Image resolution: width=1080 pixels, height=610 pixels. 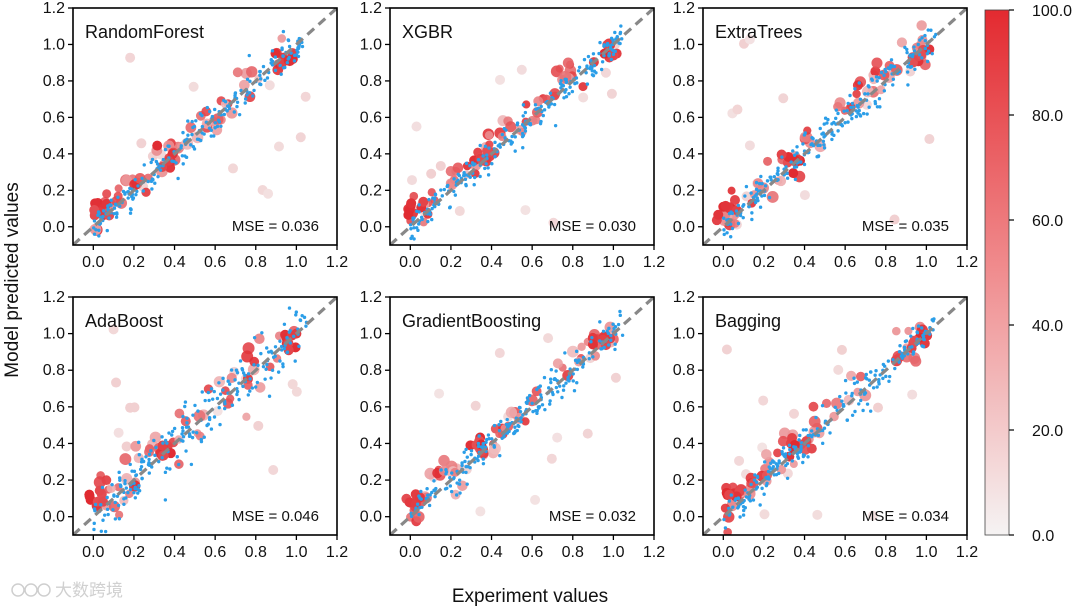 I want to click on watermark-text: 大数跨境, so click(x=89, y=591).